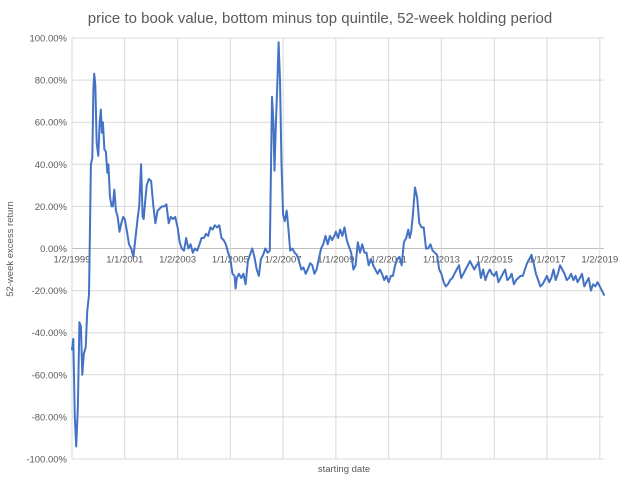 This screenshot has height=487, width=640. Describe the element at coordinates (494, 260) in the screenshot. I see `x-tick-label: 1/2/2015` at that location.